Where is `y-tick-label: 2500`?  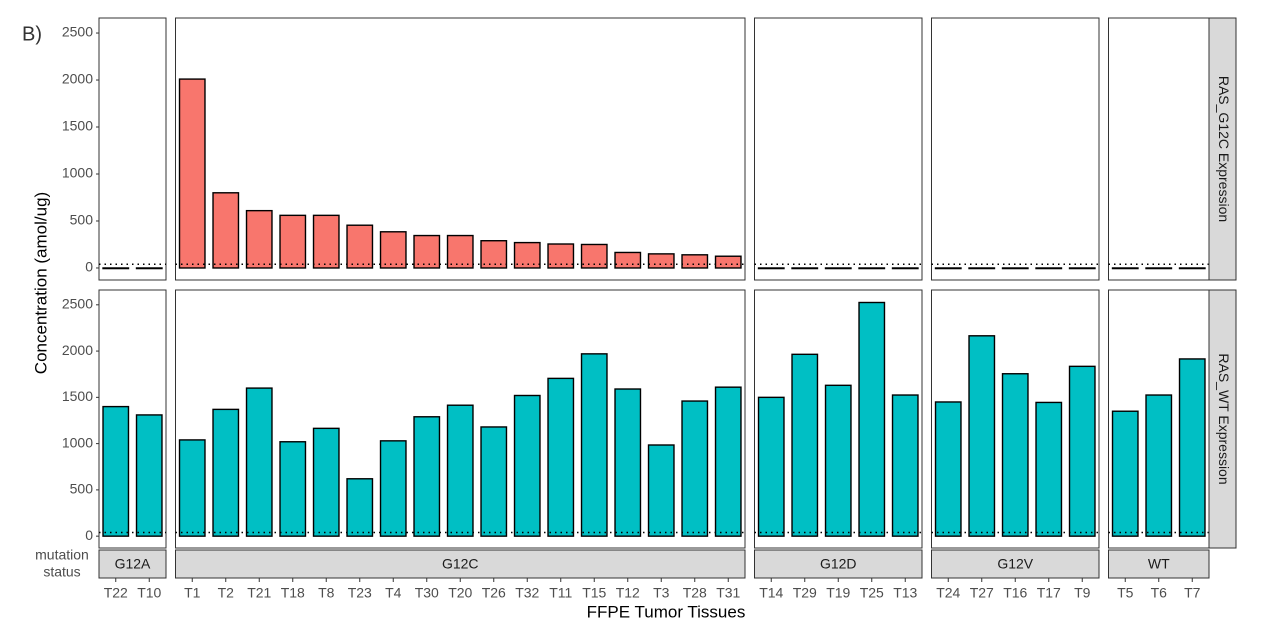 y-tick-label: 2500 is located at coordinates (77, 304).